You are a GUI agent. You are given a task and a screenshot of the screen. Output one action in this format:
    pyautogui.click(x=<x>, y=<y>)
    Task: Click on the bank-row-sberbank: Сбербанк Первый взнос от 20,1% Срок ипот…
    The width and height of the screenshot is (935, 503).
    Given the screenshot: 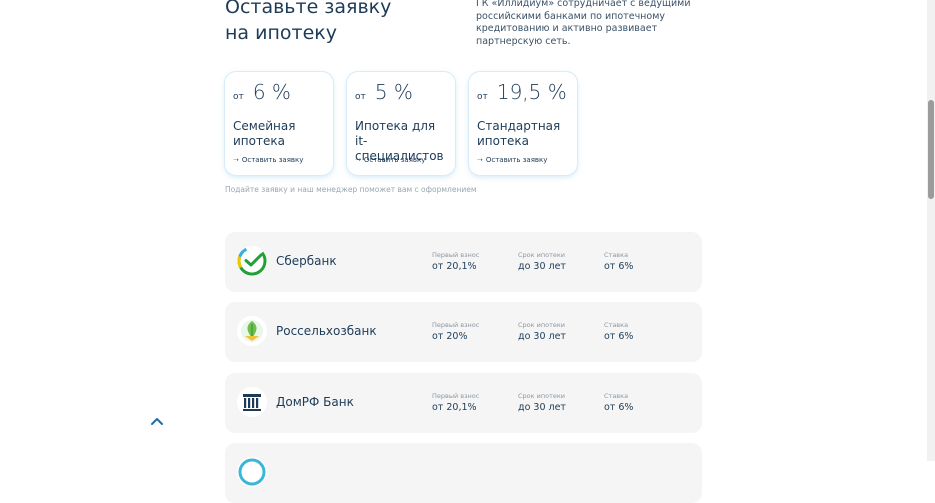 What is the action you would take?
    pyautogui.click(x=463, y=262)
    